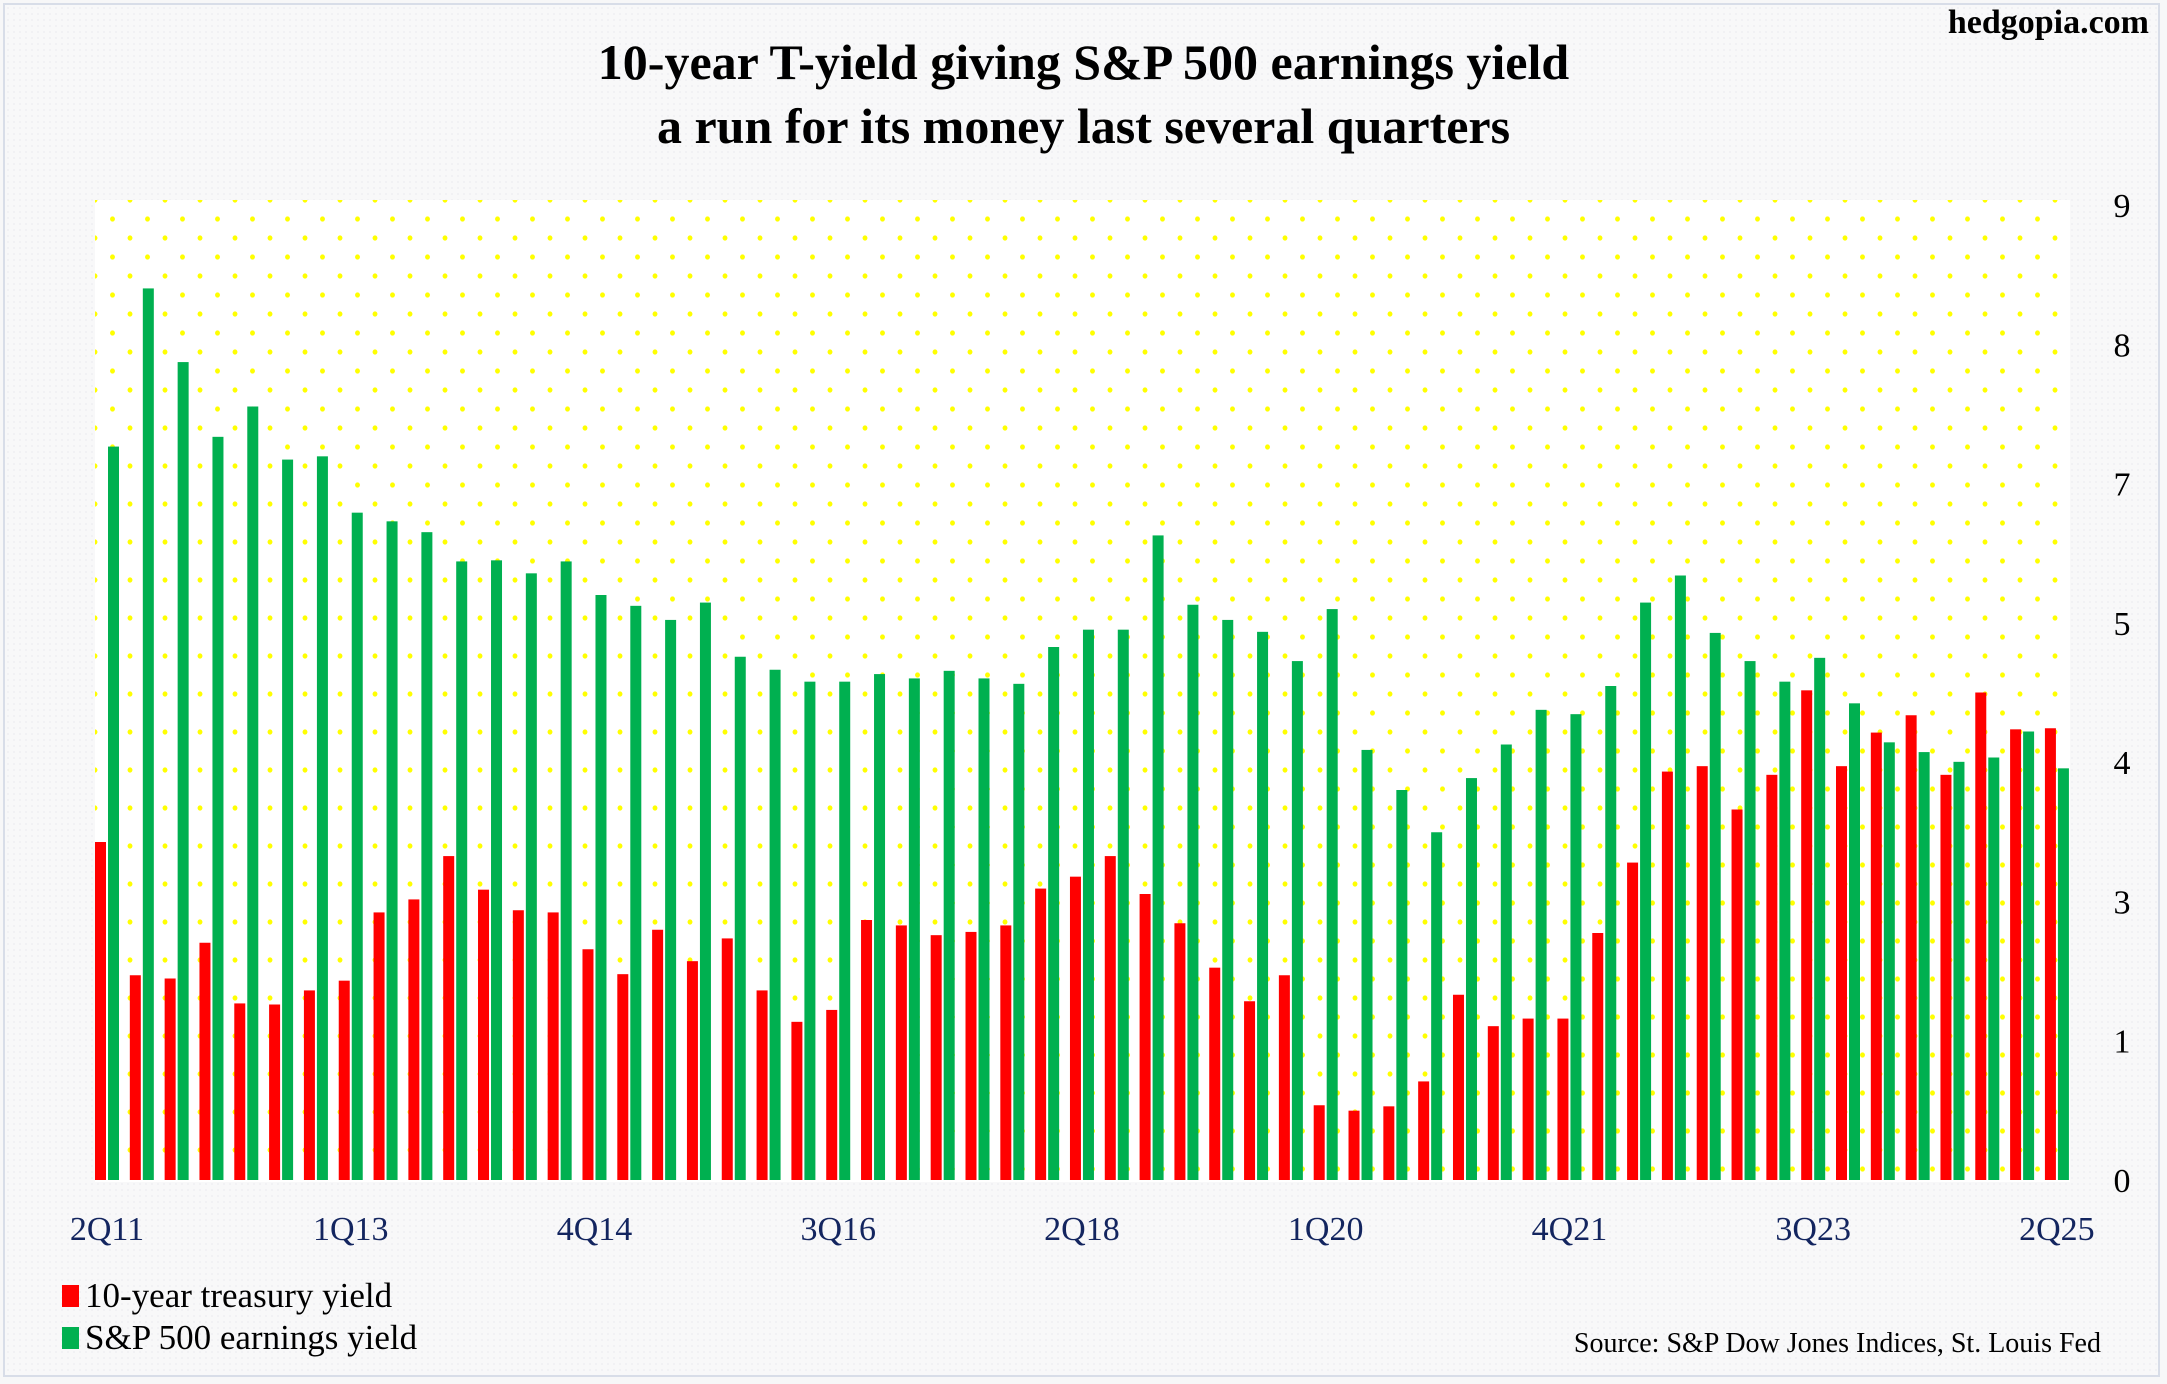  Describe the element at coordinates (775, 924) in the screenshot. I see `earnings-bar-1Q16` at that location.